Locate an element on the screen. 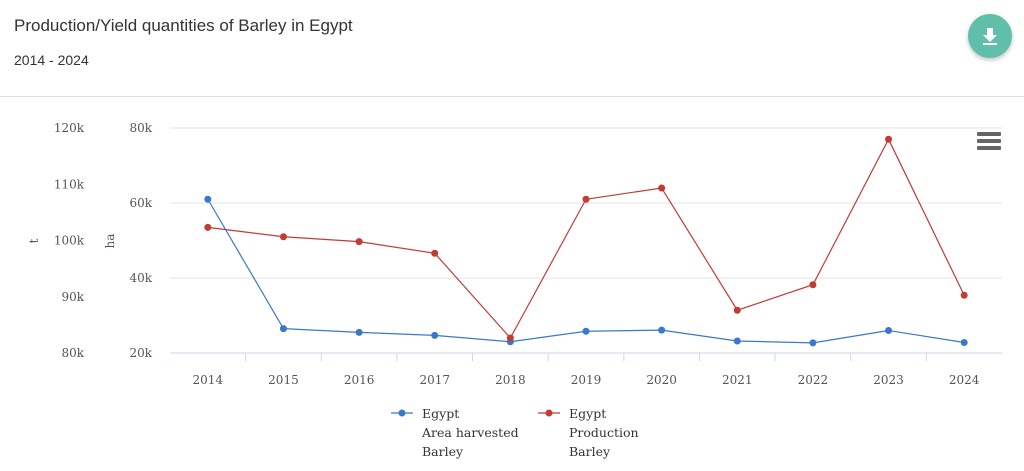  x-tick-label: 2018 is located at coordinates (510, 380).